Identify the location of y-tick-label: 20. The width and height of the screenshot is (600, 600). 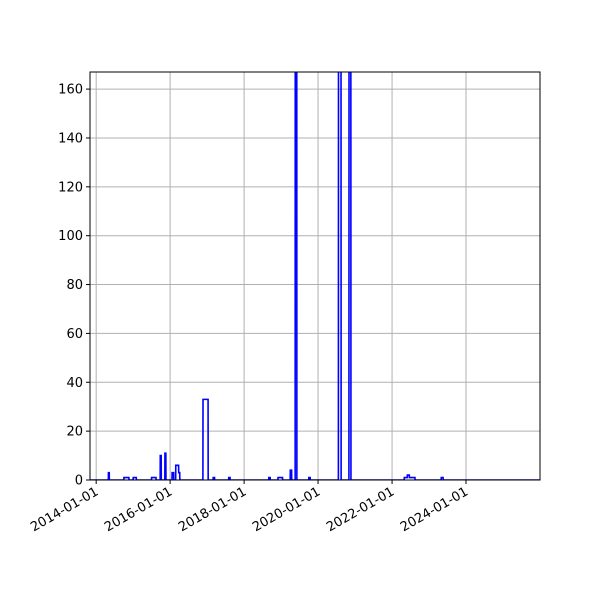
(74, 432).